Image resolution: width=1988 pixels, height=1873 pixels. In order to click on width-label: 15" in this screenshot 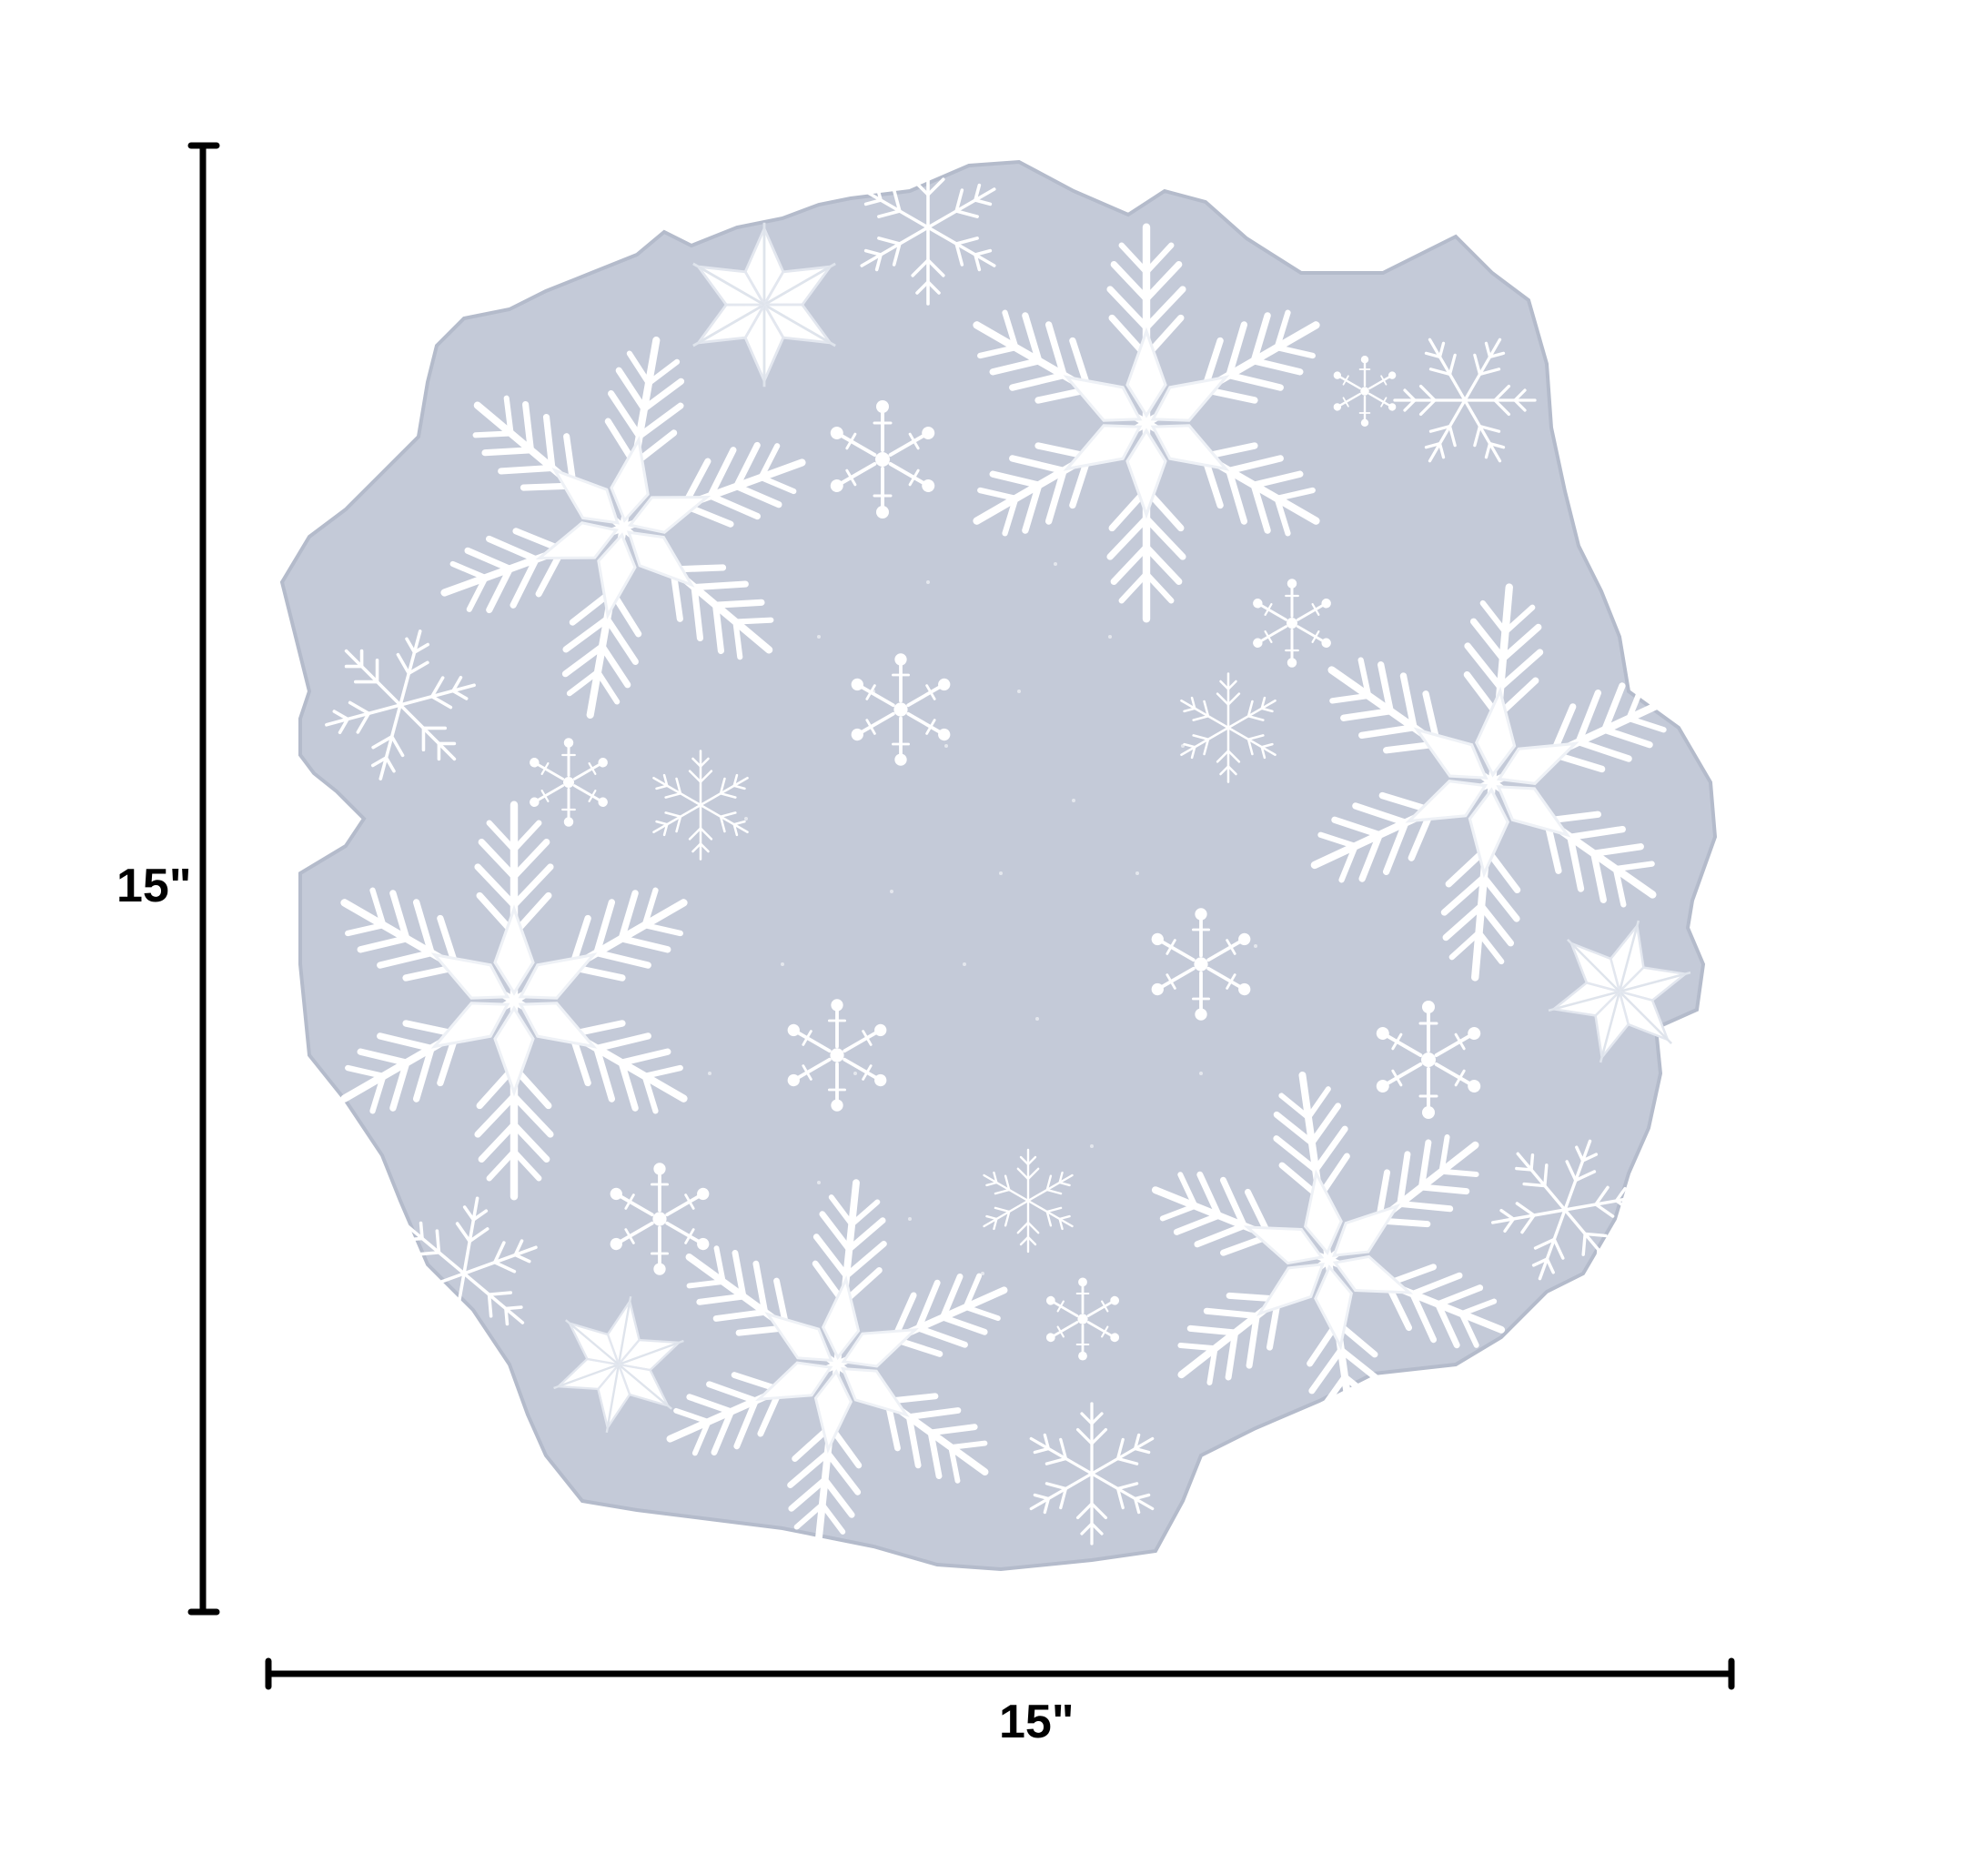, I will do `click(1037, 1722)`.